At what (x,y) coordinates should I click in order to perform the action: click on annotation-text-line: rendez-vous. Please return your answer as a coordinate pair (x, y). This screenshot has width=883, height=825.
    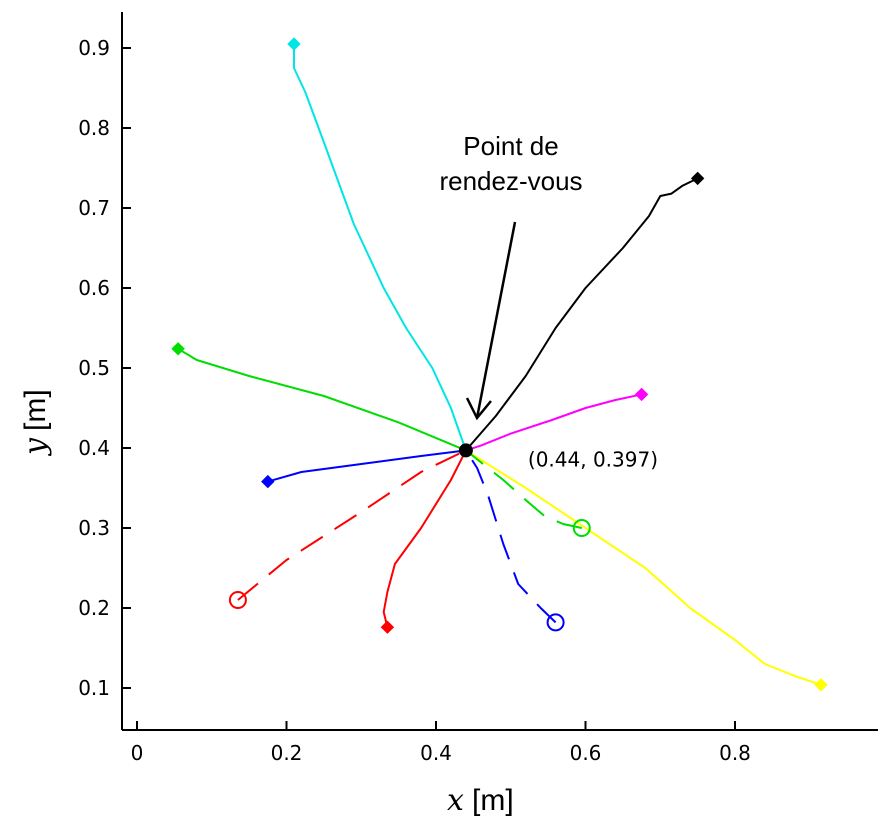
    Looking at the image, I should click on (510, 181).